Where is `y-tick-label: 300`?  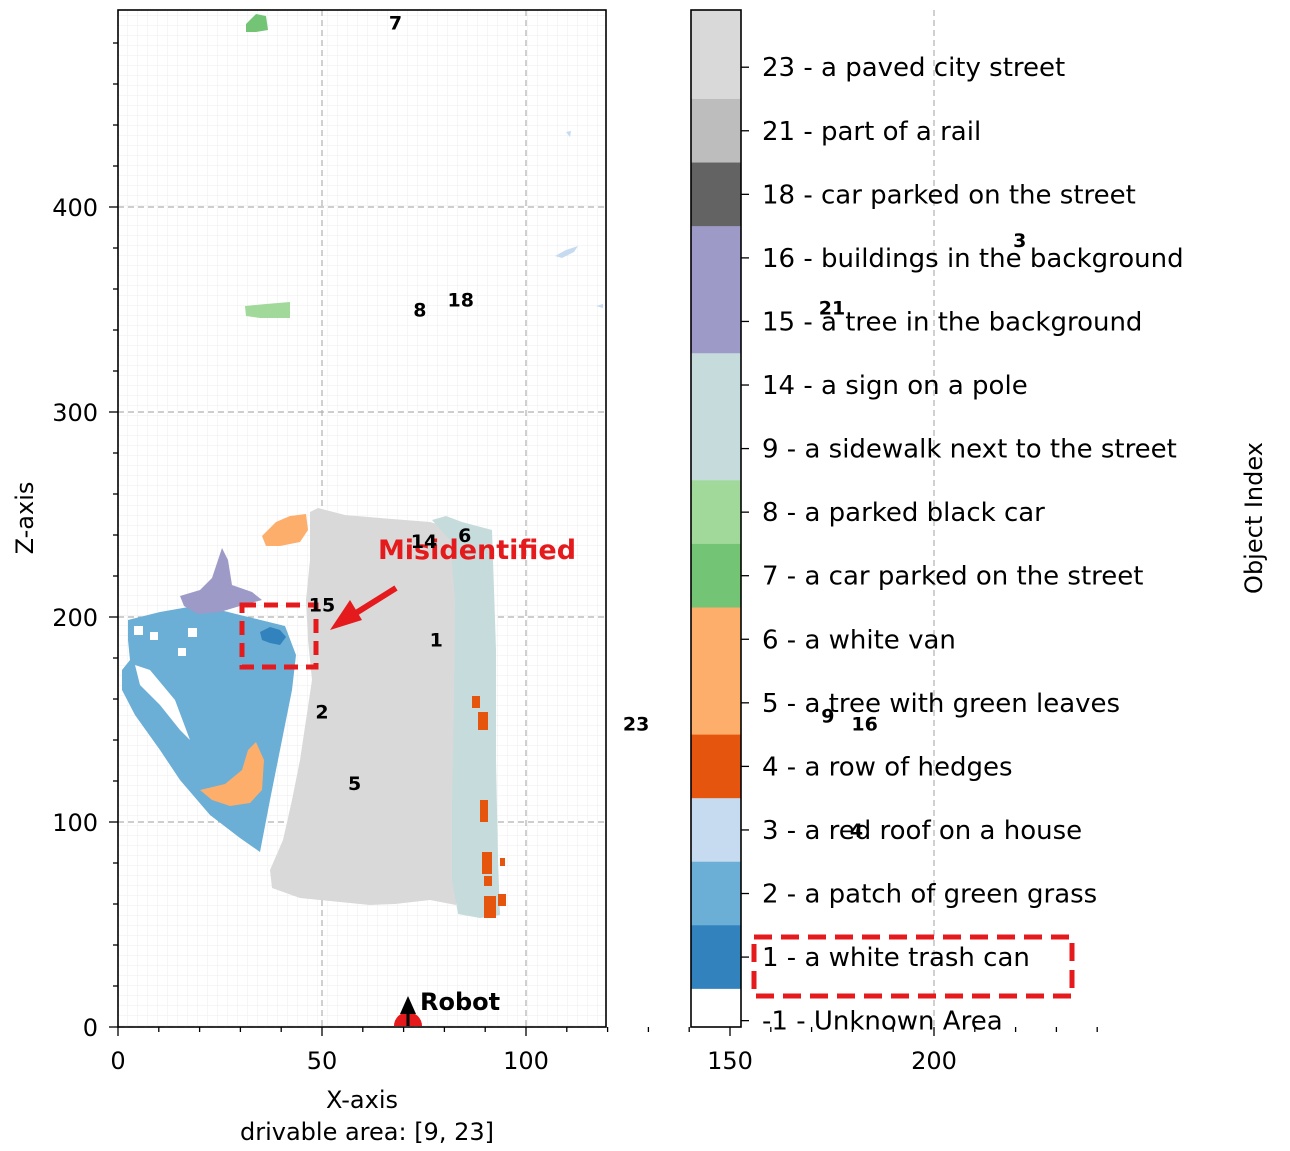 y-tick-label: 300 is located at coordinates (75, 413).